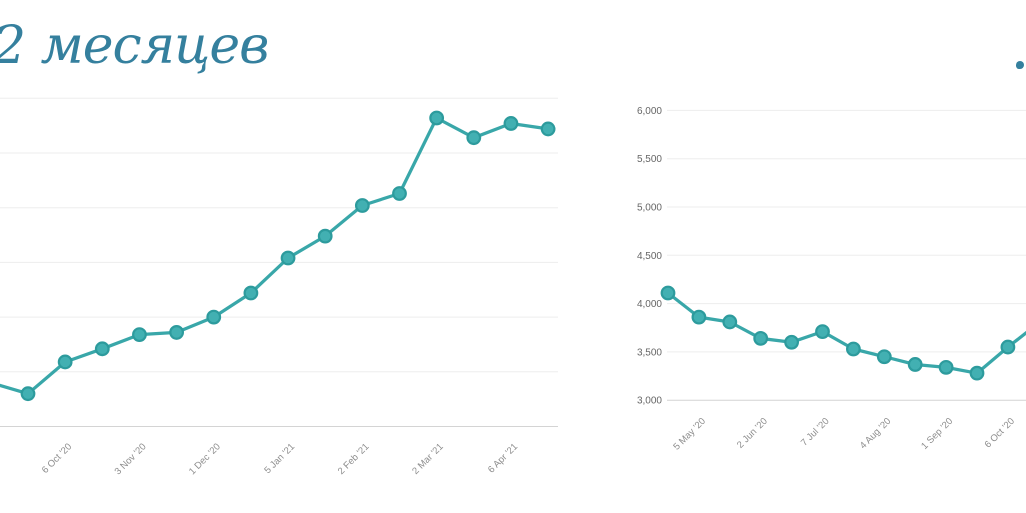 This screenshot has width=1026, height=513. Describe the element at coordinates (752, 433) in the screenshot. I see `x-axis-label: 2 Jun '20` at that location.